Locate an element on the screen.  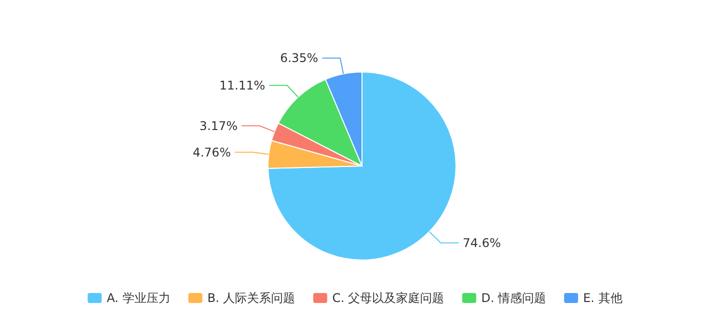
legend-label: E. 其他 is located at coordinates (602, 298).